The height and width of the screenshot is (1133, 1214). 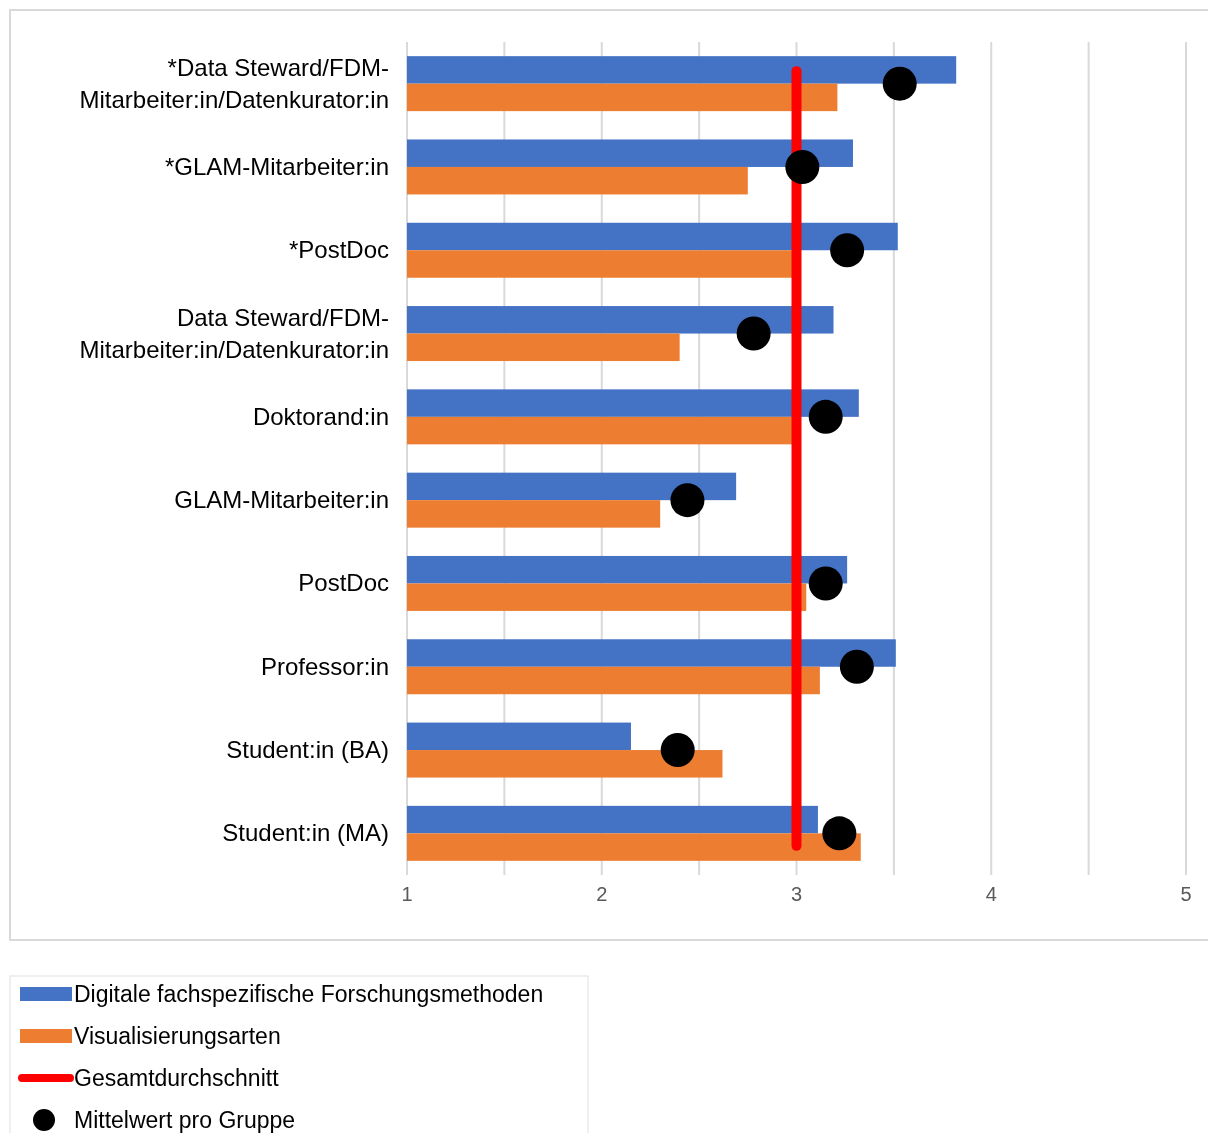 I want to click on y-tick-label: *PostDoc, so click(x=338, y=250).